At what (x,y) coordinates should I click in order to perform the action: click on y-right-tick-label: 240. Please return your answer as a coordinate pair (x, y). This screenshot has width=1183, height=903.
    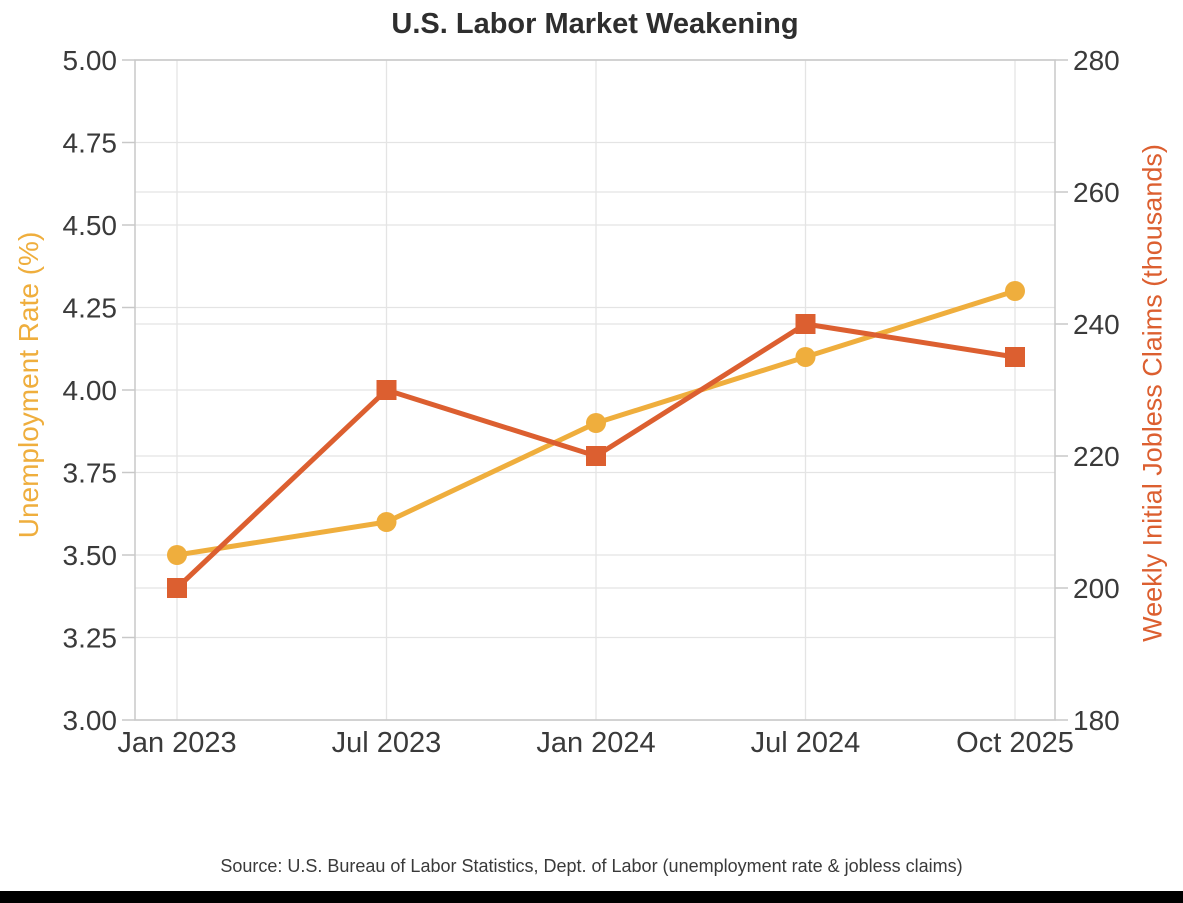
    Looking at the image, I should click on (1096, 324).